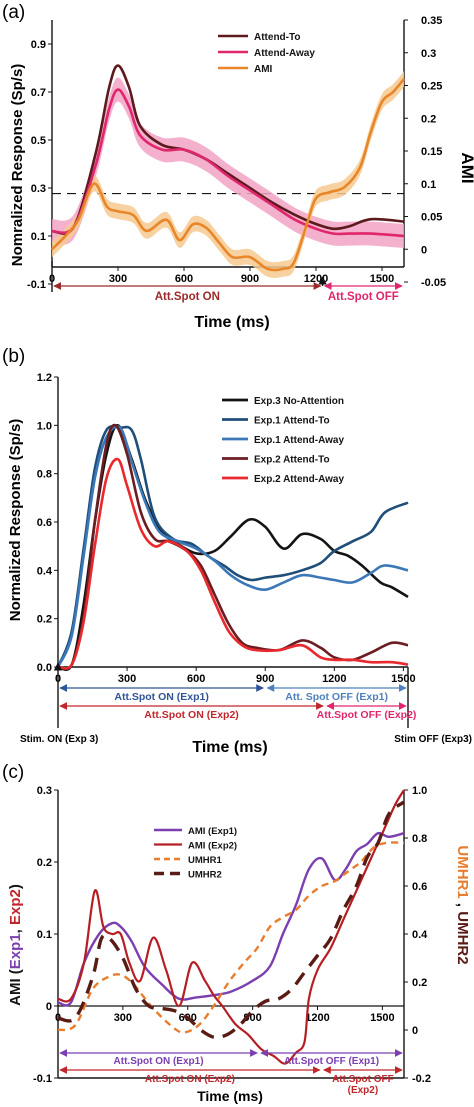 The height and width of the screenshot is (1107, 474). Describe the element at coordinates (45, 571) in the screenshot. I see `y-tick-label: 0.4` at that location.